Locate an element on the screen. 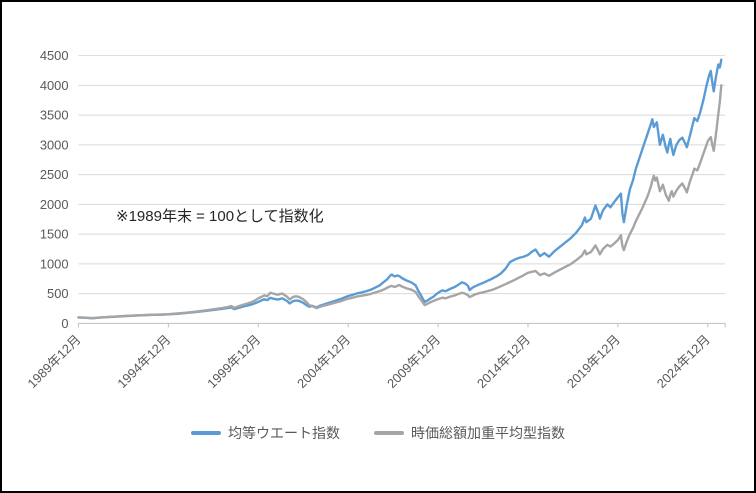  x-axis-label: 2019年12月 is located at coordinates (593, 361).